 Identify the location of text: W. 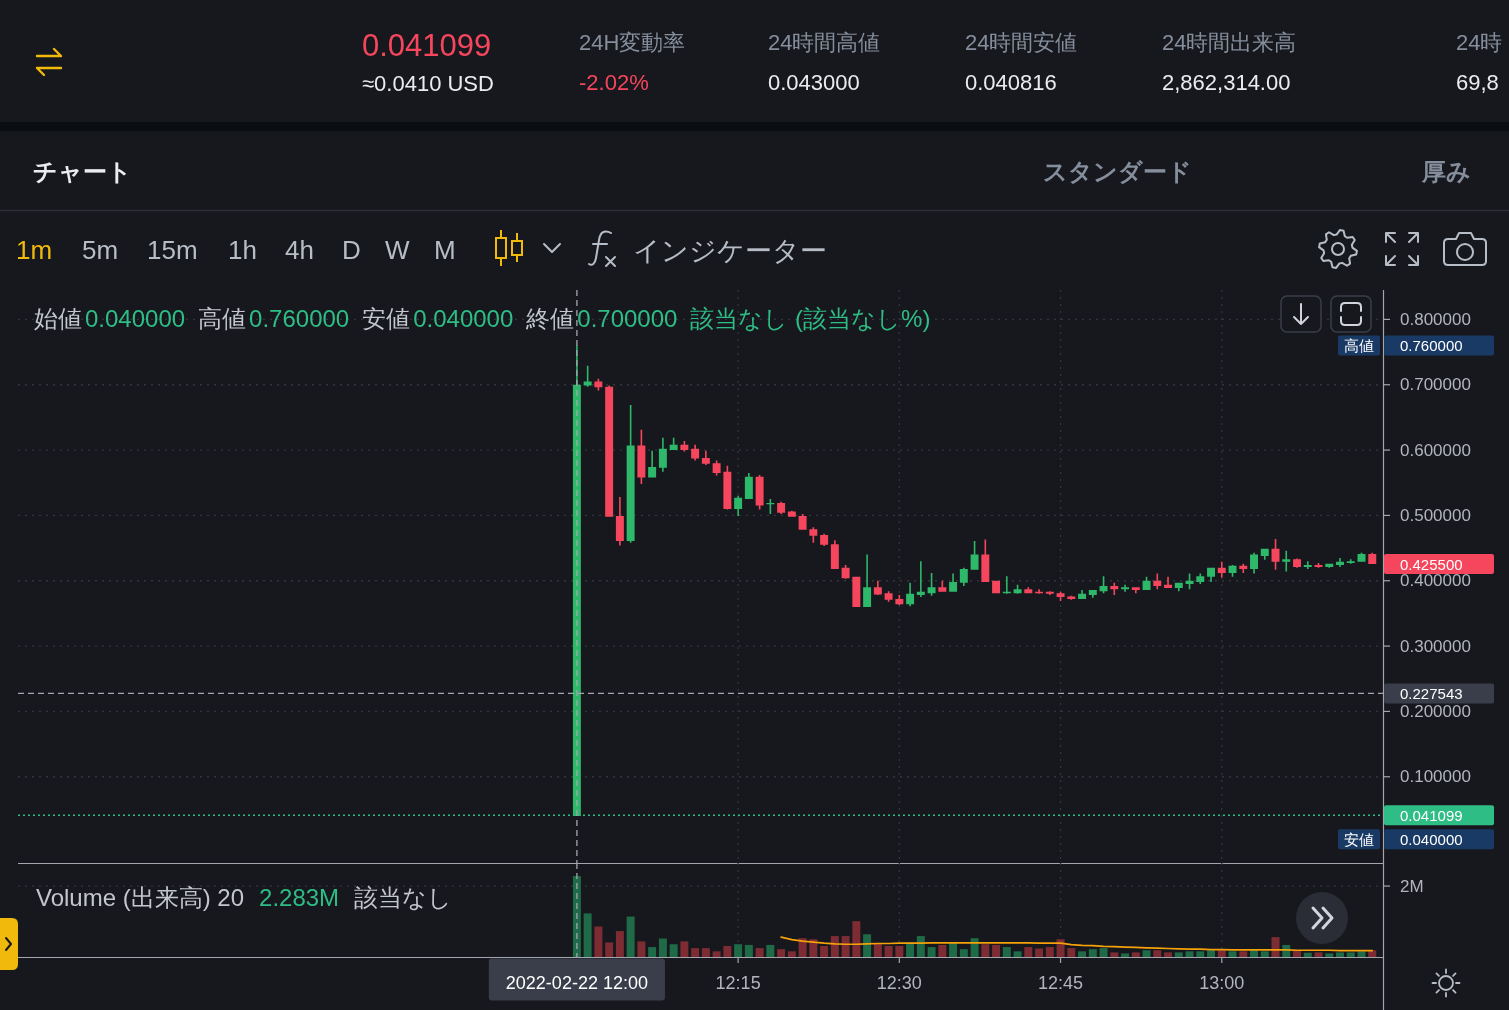
(397, 250).